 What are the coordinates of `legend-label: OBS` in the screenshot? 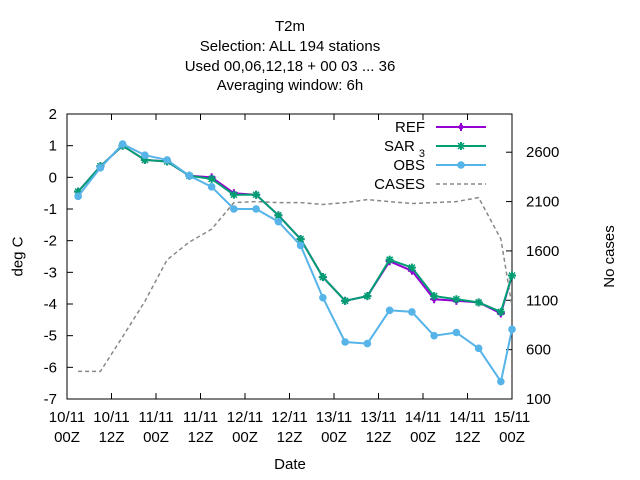 It's located at (409, 165).